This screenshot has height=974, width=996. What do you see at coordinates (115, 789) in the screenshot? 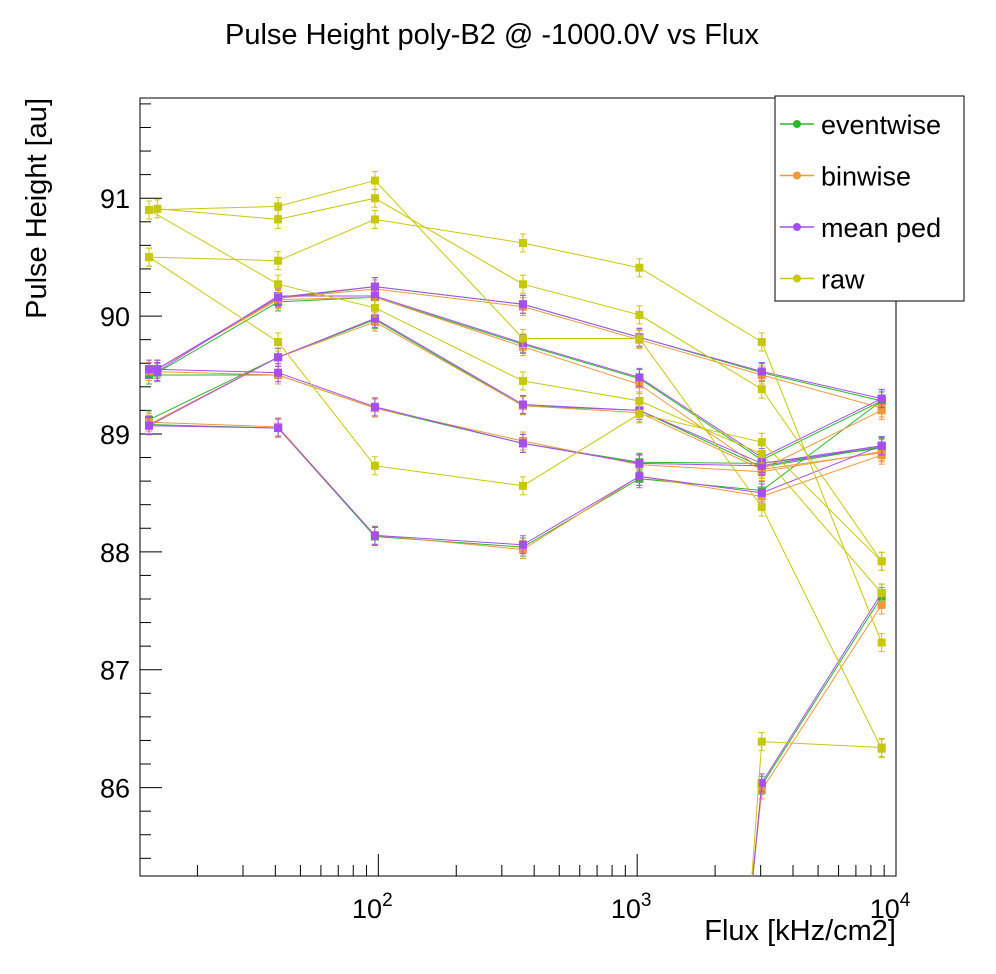
I see `y-tick-label: 86` at bounding box center [115, 789].